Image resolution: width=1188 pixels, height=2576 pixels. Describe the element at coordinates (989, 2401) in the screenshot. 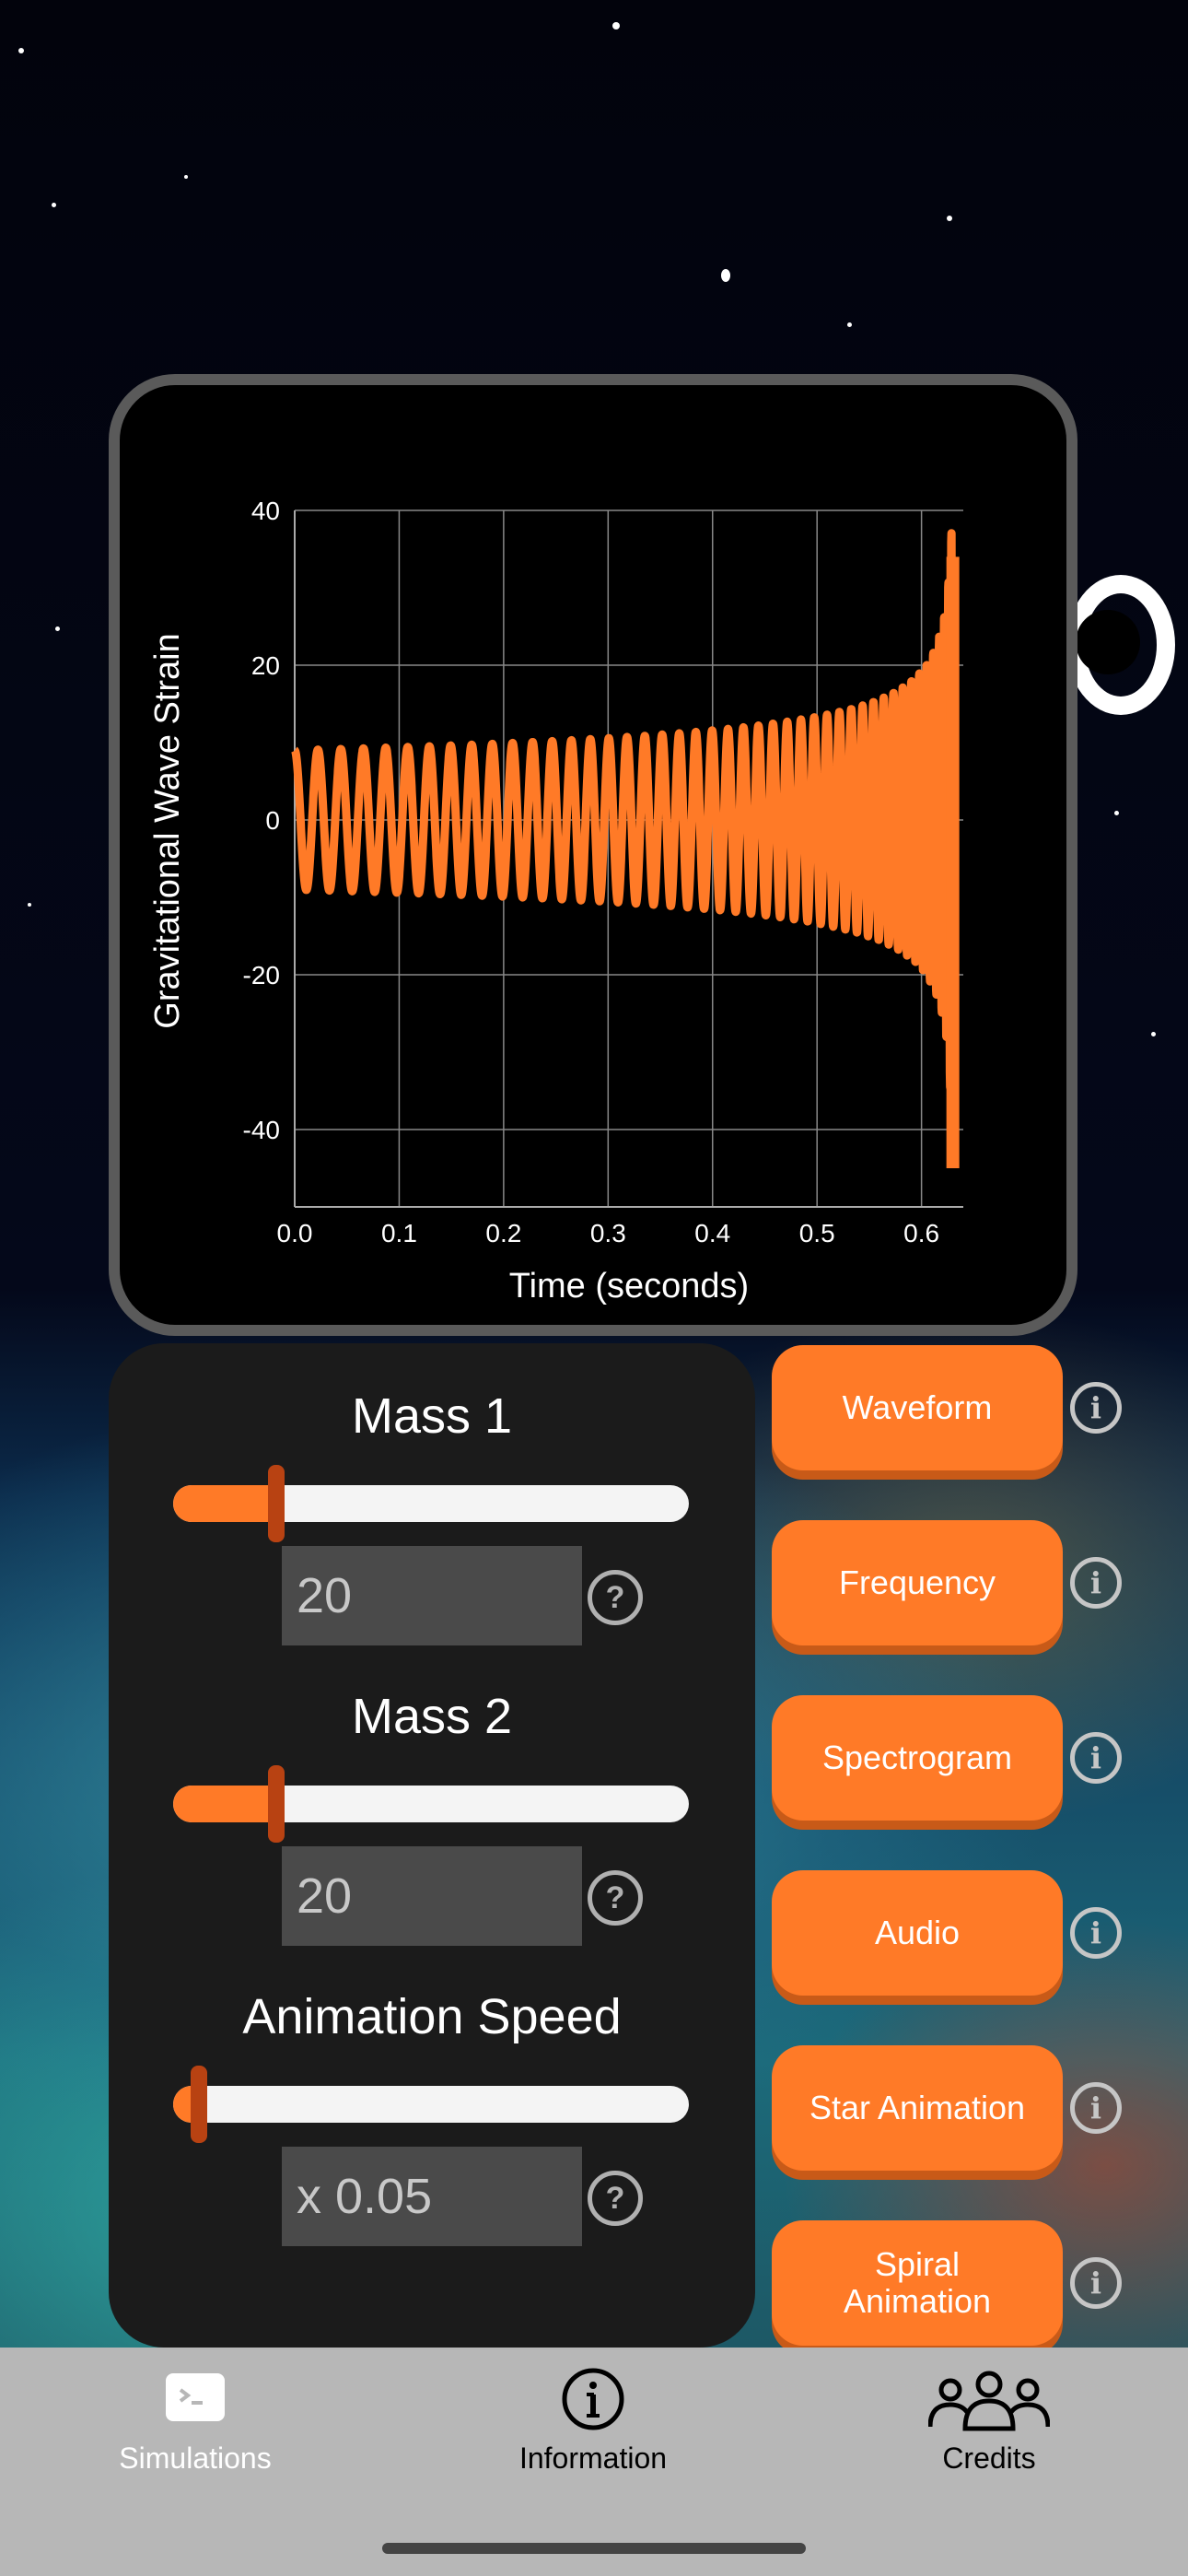

I see `people-icon` at that location.